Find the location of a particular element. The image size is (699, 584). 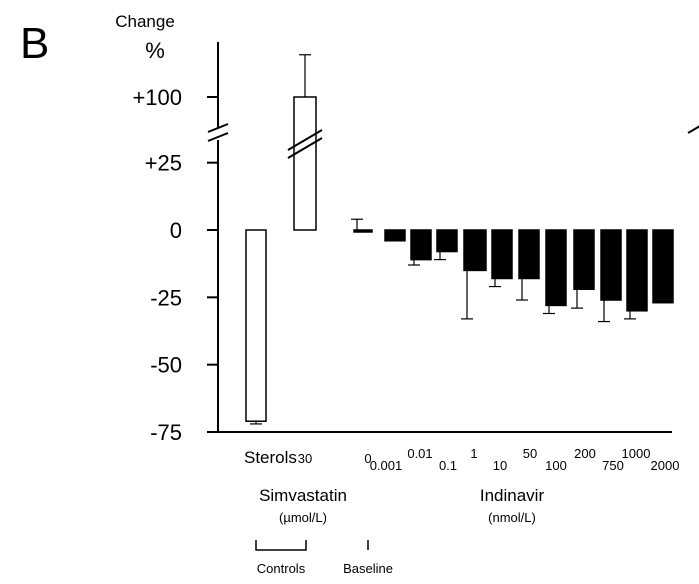

x-tick-label: 1000 is located at coordinates (636, 453).